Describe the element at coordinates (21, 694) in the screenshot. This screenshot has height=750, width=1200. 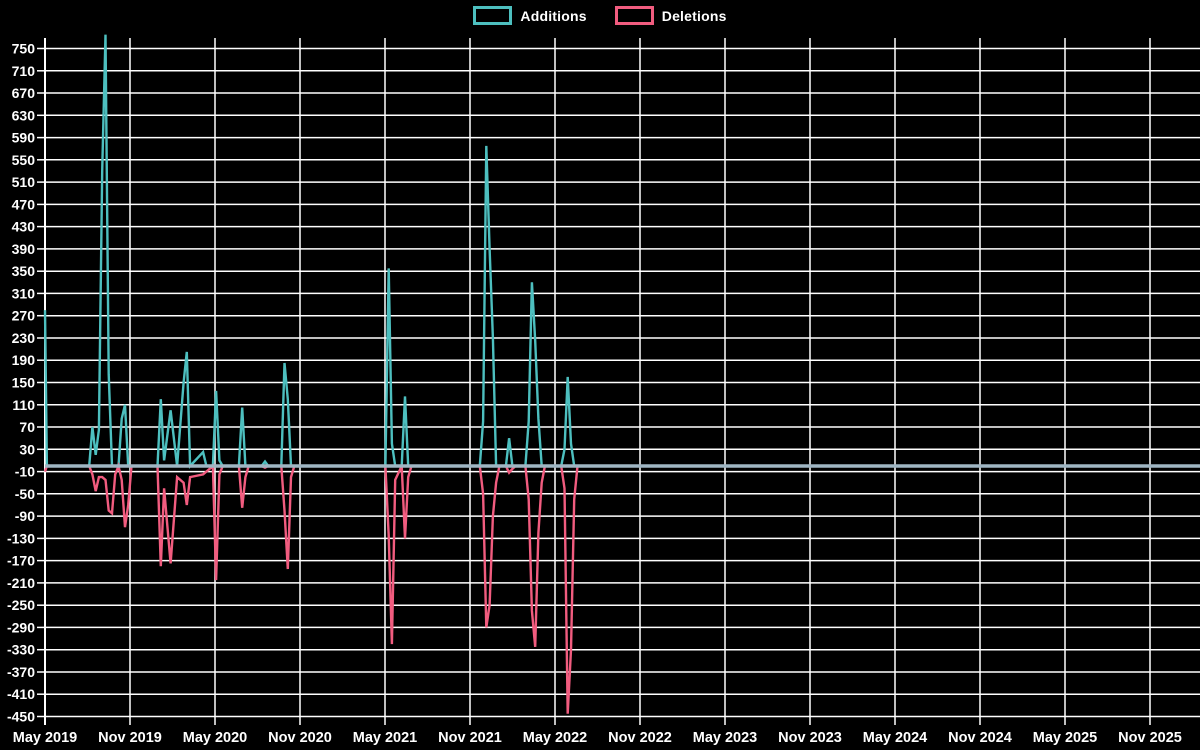
I see `svg-text: -410` at that location.